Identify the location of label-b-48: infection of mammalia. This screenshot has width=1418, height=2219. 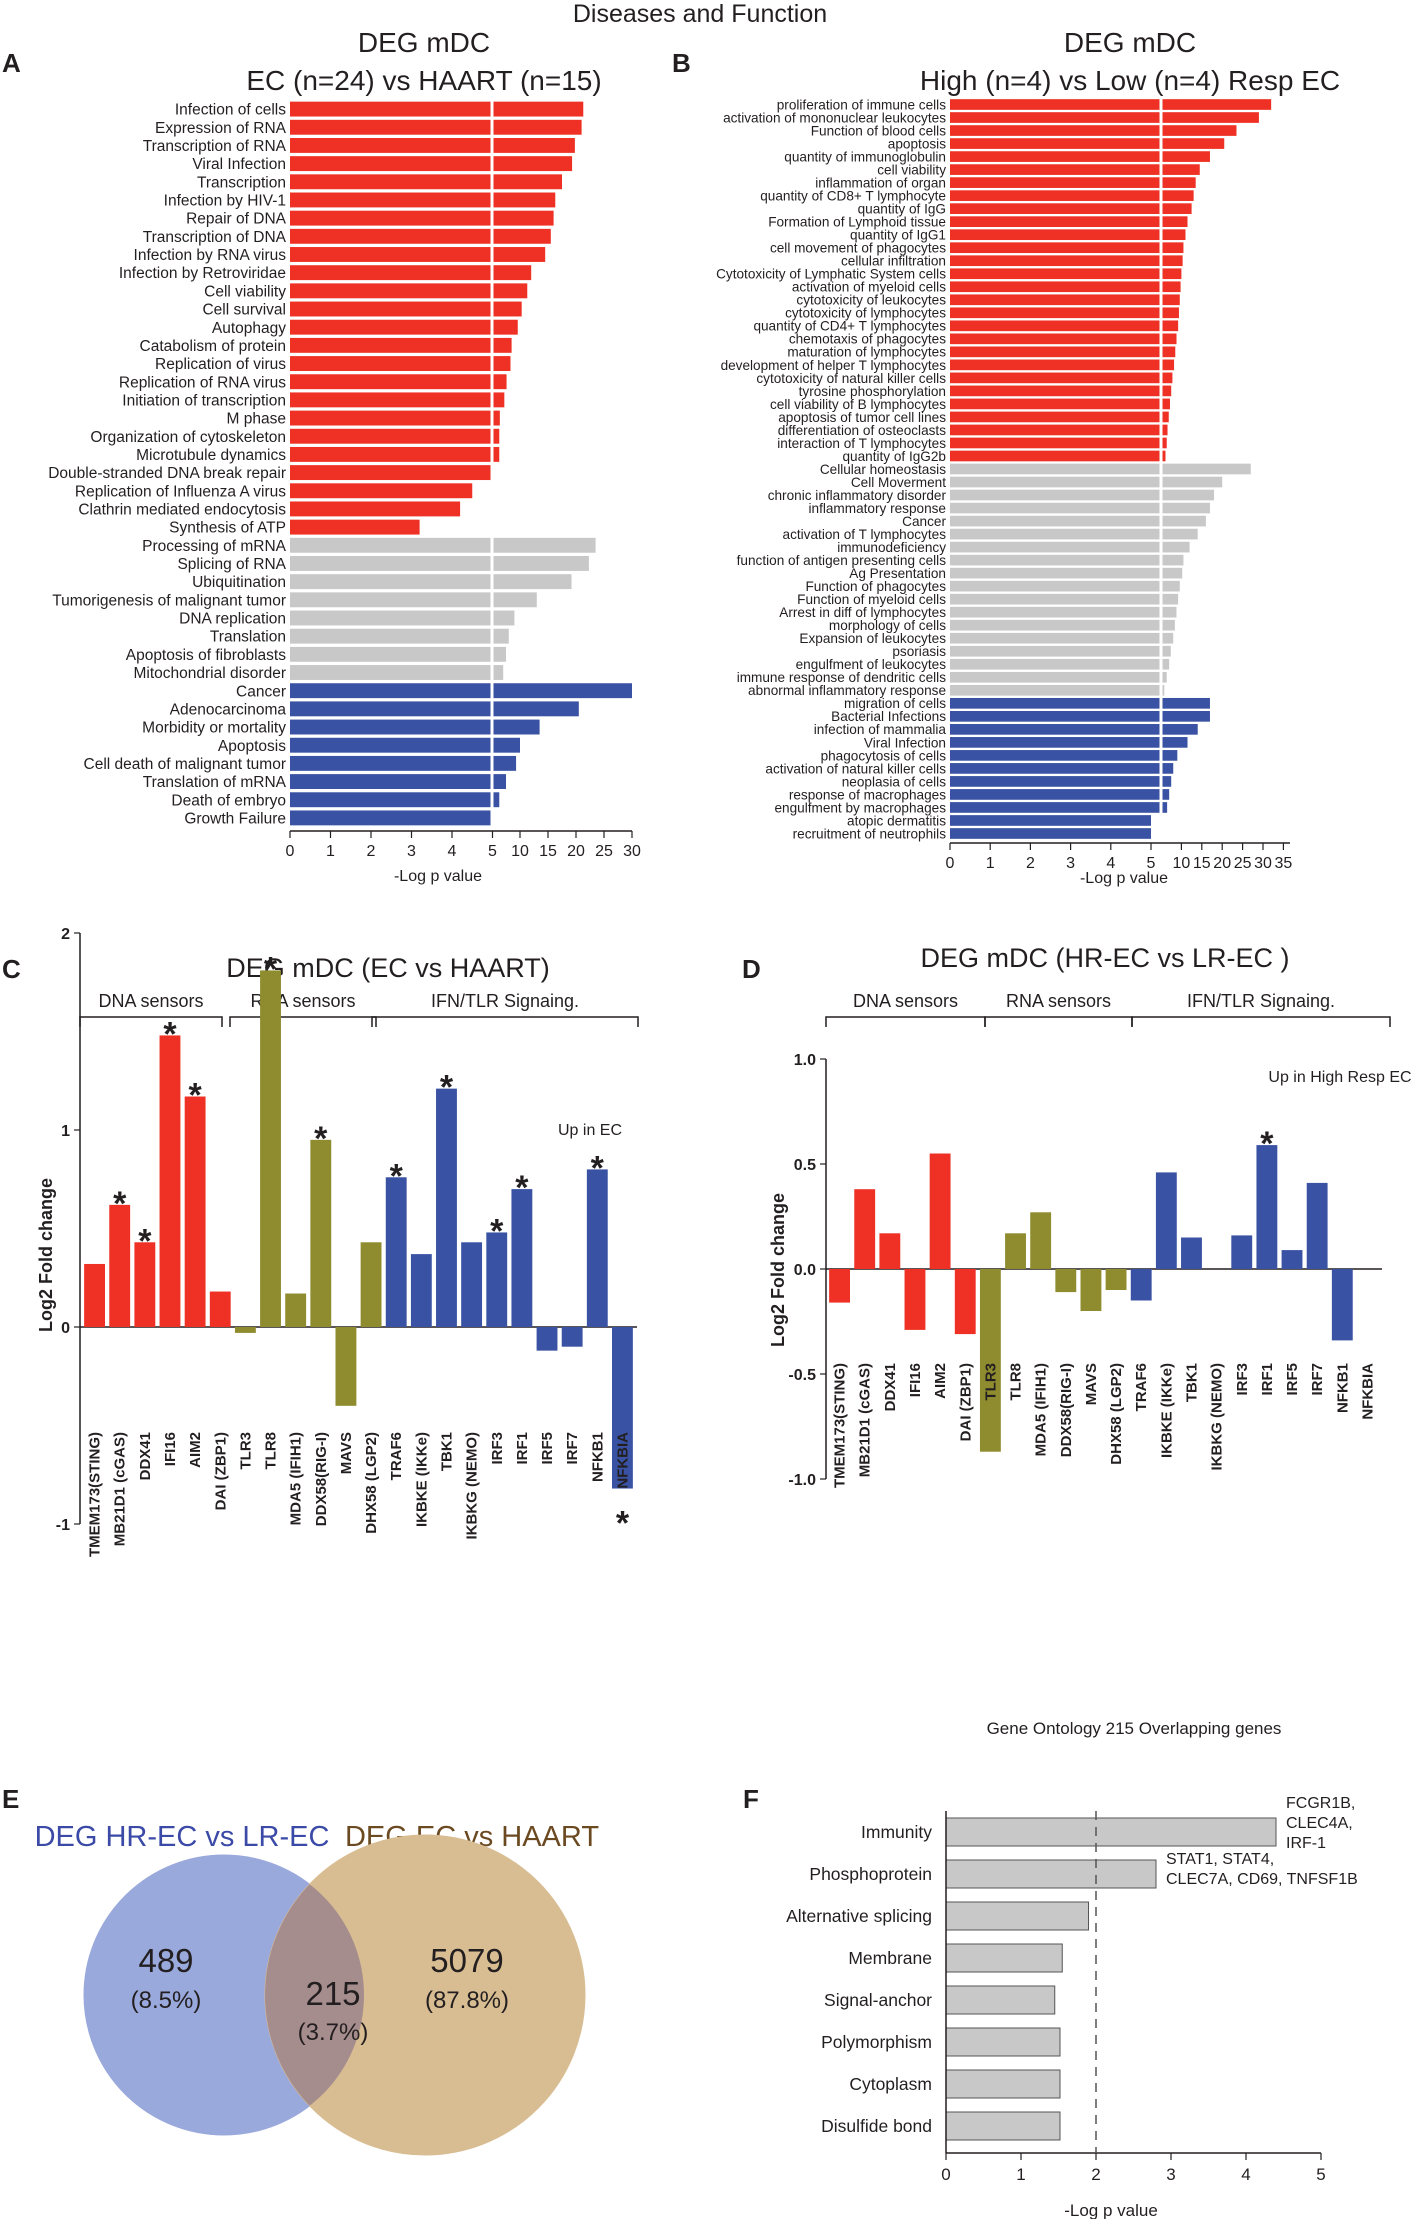
(880, 729).